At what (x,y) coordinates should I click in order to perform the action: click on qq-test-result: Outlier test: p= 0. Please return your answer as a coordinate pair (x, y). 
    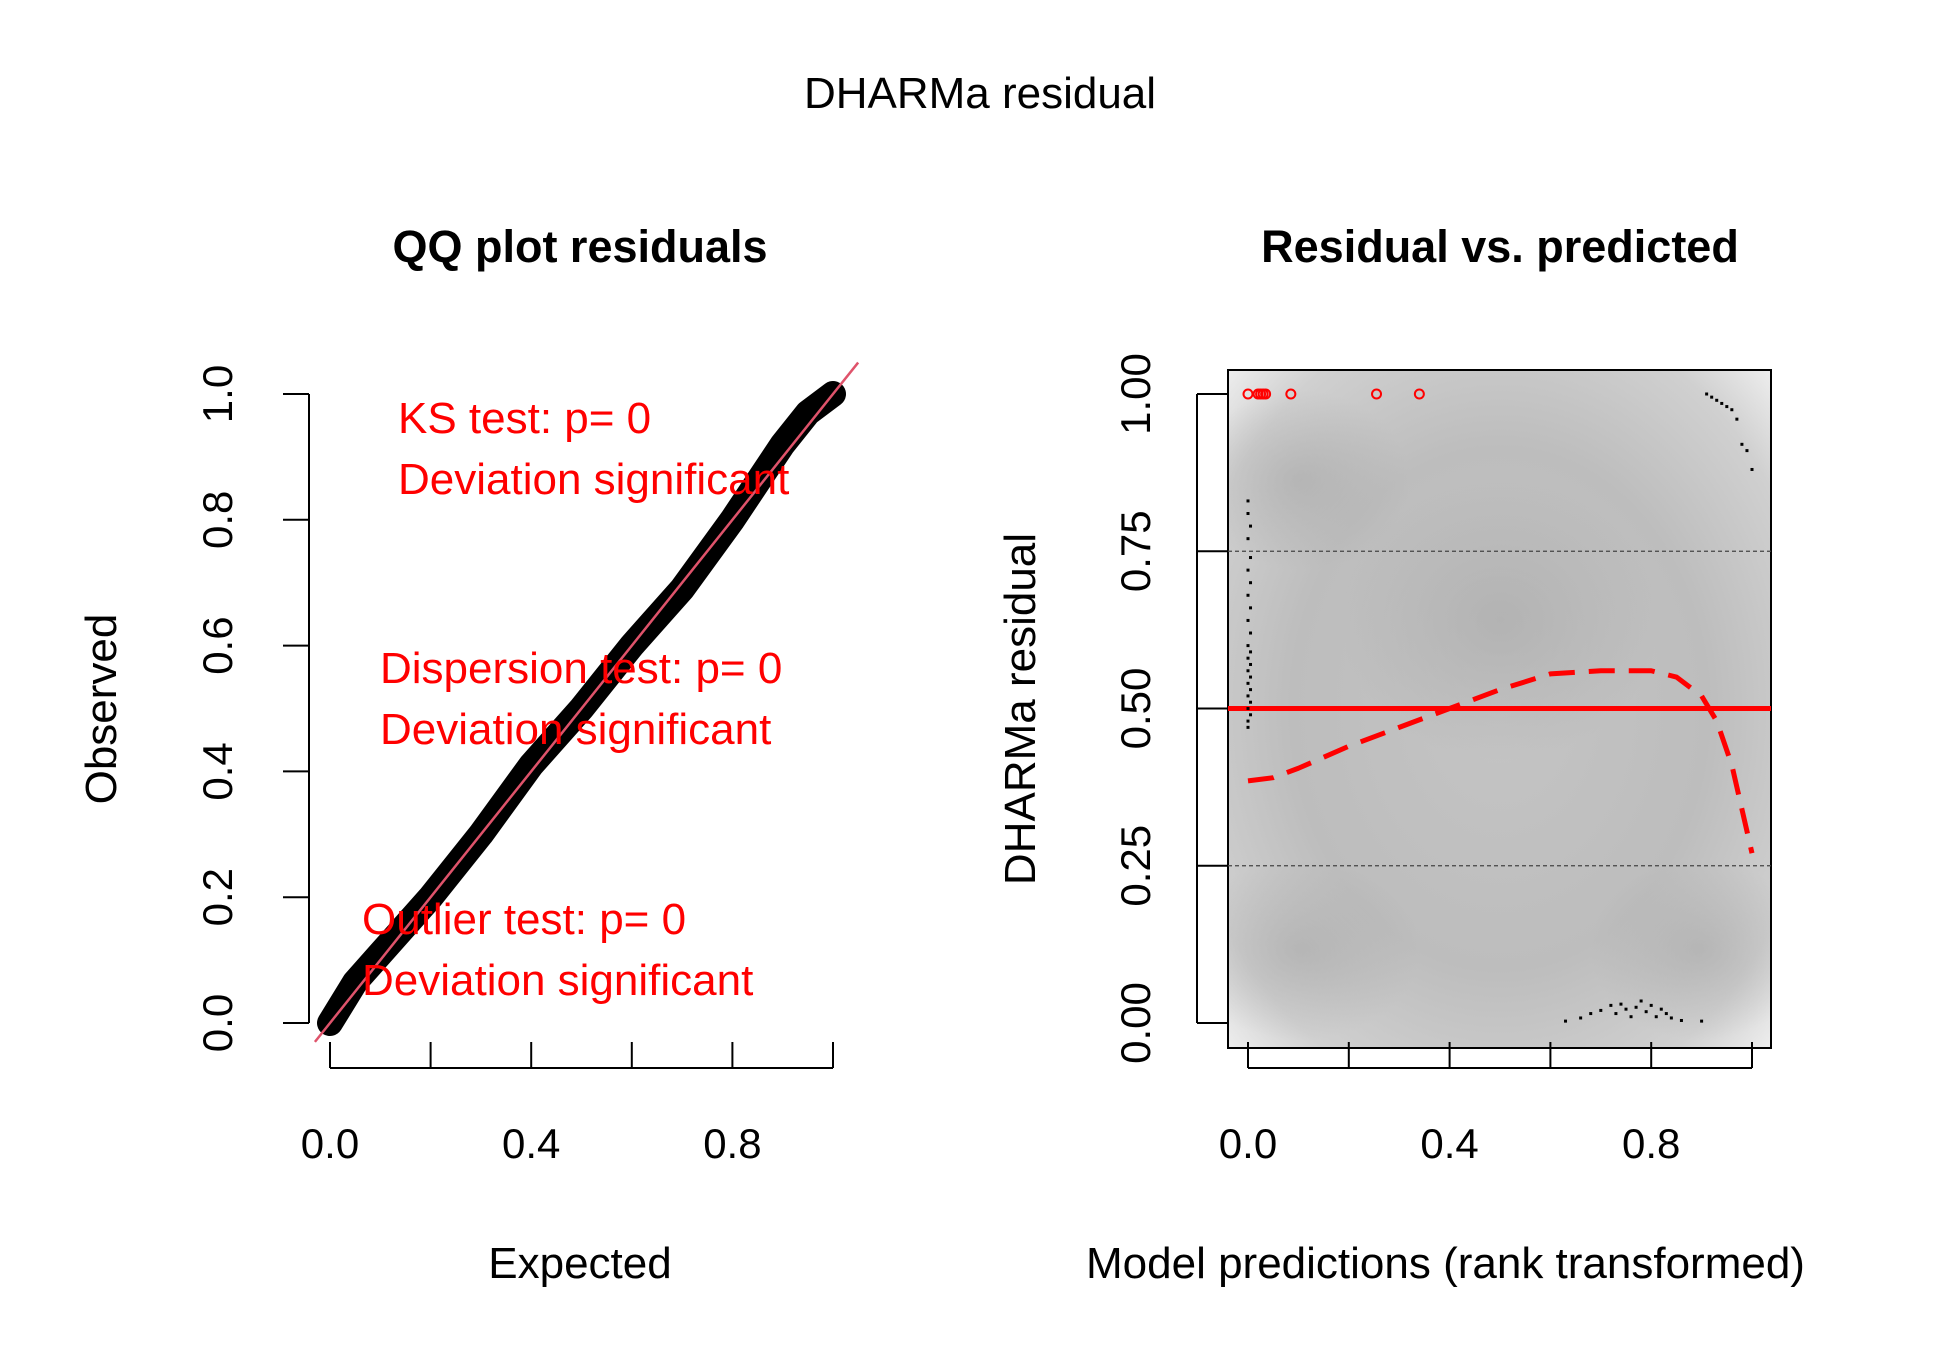
    Looking at the image, I should click on (524, 919).